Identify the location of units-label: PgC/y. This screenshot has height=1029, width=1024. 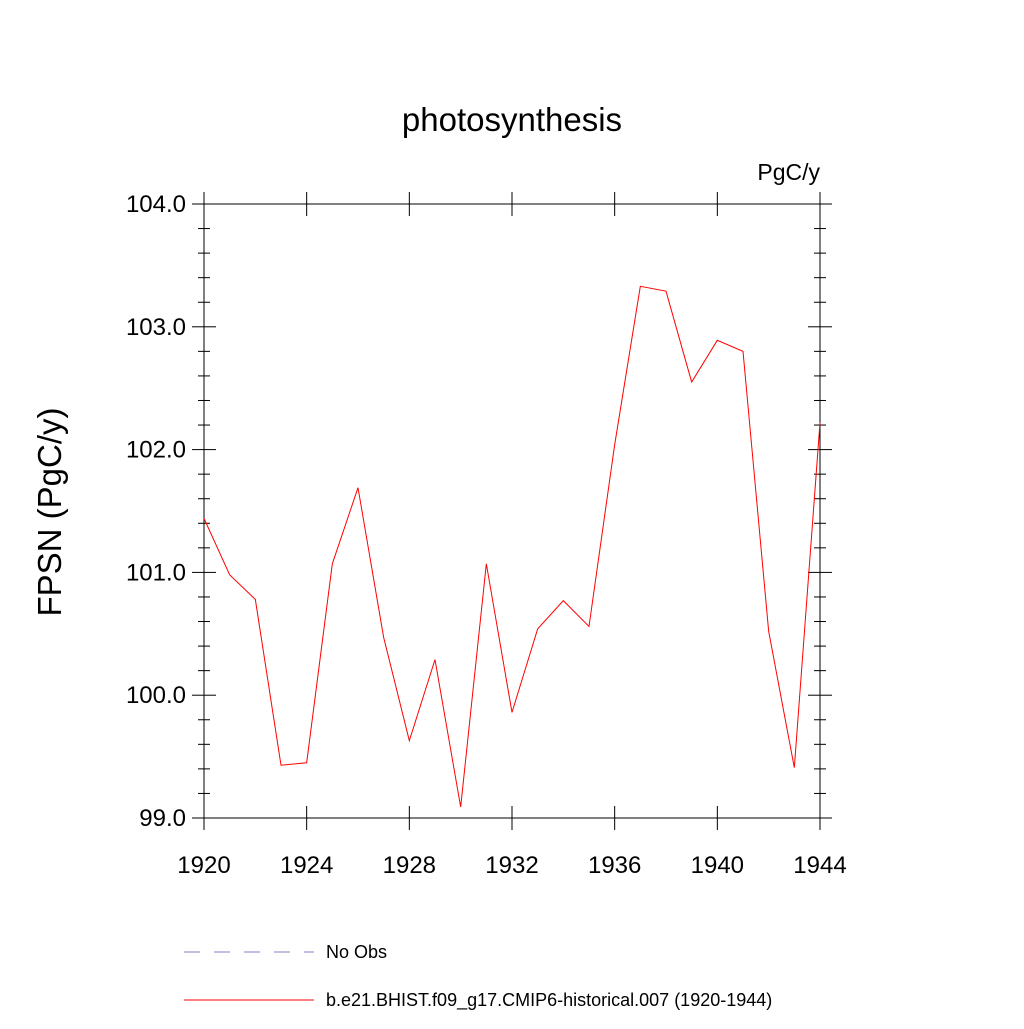
(788, 172).